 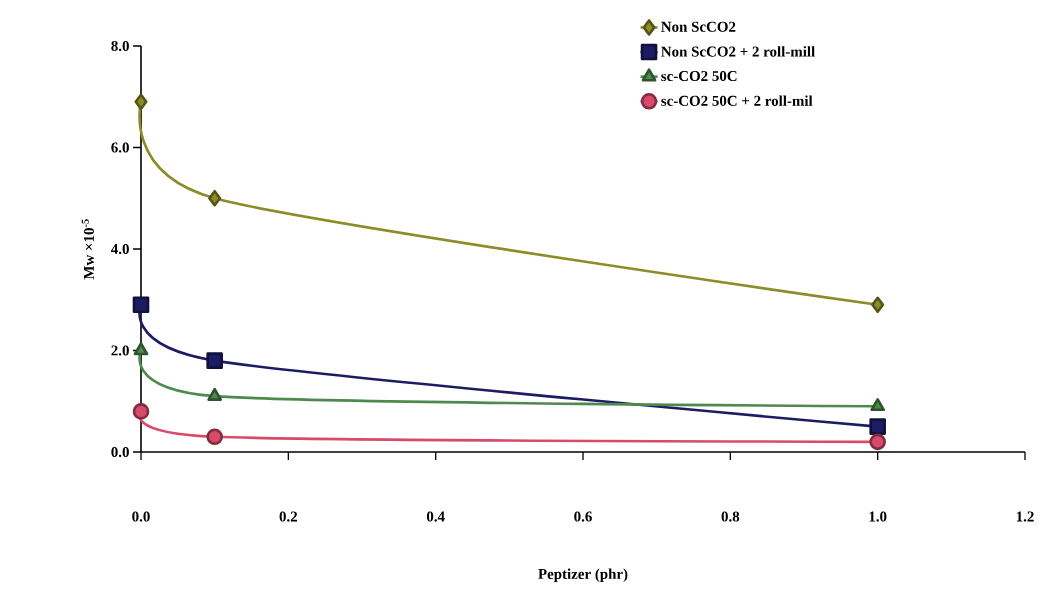 What do you see at coordinates (120, 46) in the screenshot?
I see `y-tick-label: 8.0` at bounding box center [120, 46].